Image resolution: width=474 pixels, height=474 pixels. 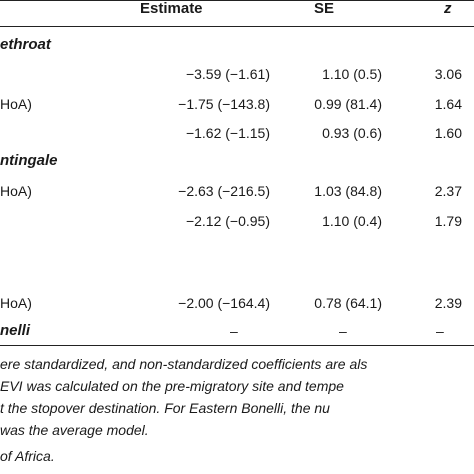 What do you see at coordinates (448, 8) in the screenshot?
I see `header-z: z` at bounding box center [448, 8].